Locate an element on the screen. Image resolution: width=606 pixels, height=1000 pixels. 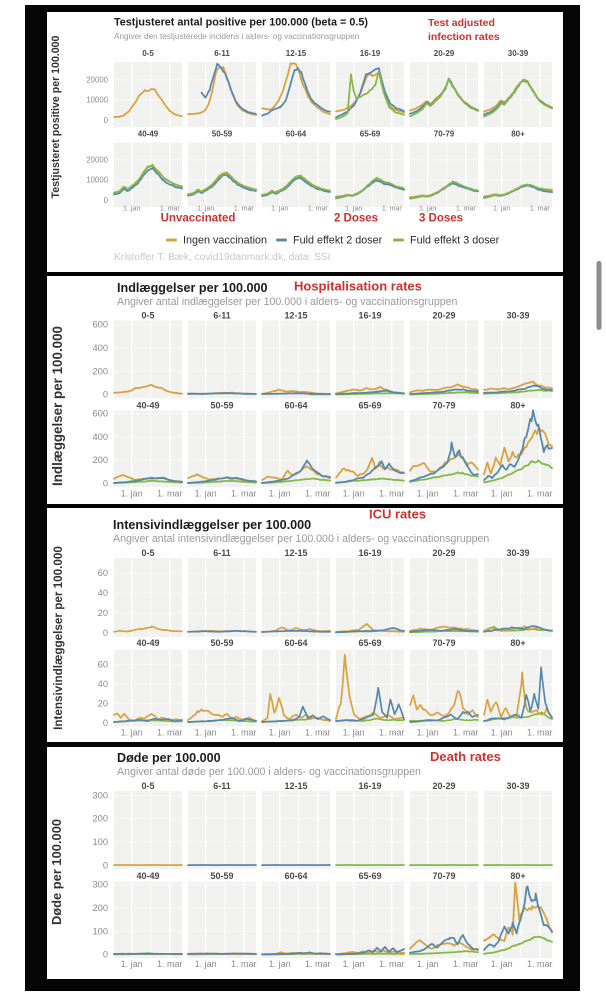
svg-text: Ingen vaccination is located at coordinates (225, 241).